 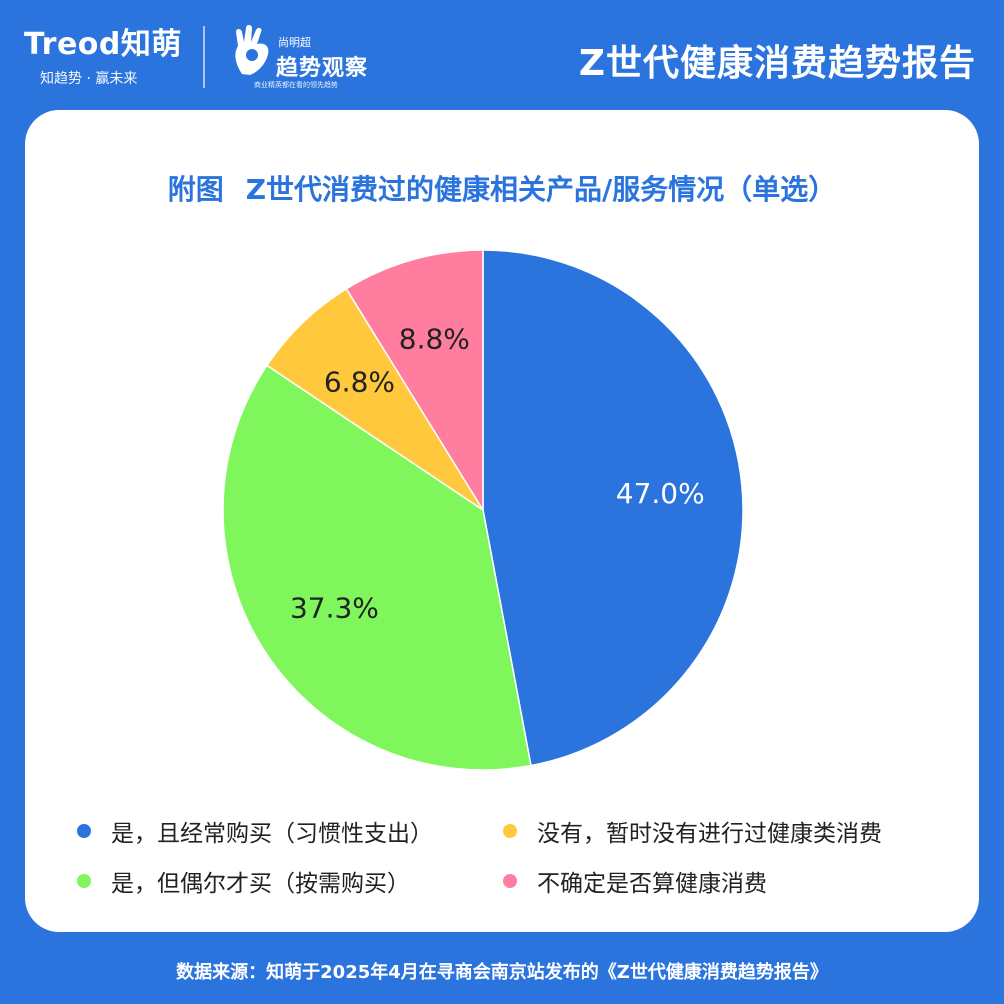 I want to click on logo-slogan: 商业精英都在看的领先趋势, so click(x=296, y=85).